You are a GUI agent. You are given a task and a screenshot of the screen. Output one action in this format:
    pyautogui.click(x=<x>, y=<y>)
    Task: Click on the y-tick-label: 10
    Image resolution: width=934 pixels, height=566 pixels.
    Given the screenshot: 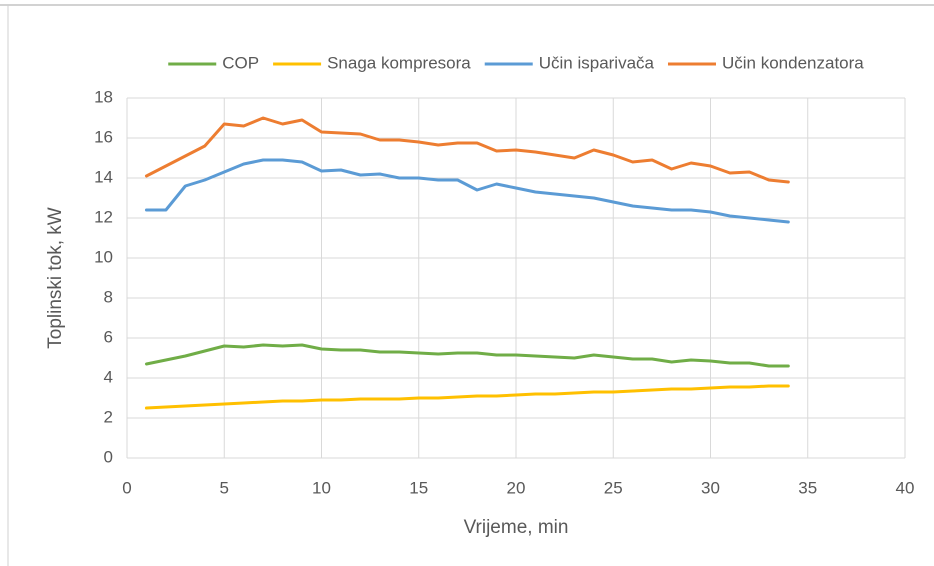 What is the action you would take?
    pyautogui.click(x=103, y=256)
    